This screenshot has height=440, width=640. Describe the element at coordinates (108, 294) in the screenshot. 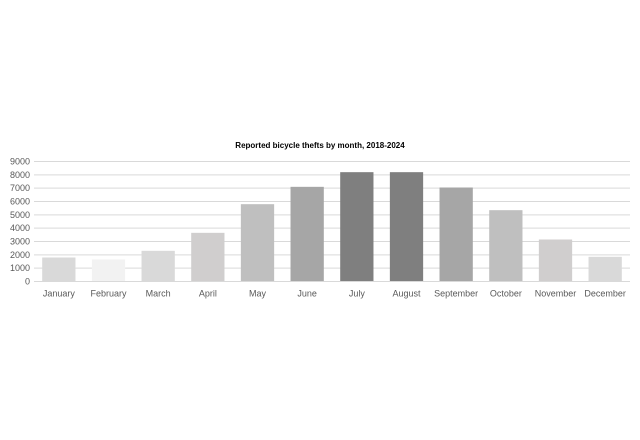

I see `x-tick-label: February` at that location.